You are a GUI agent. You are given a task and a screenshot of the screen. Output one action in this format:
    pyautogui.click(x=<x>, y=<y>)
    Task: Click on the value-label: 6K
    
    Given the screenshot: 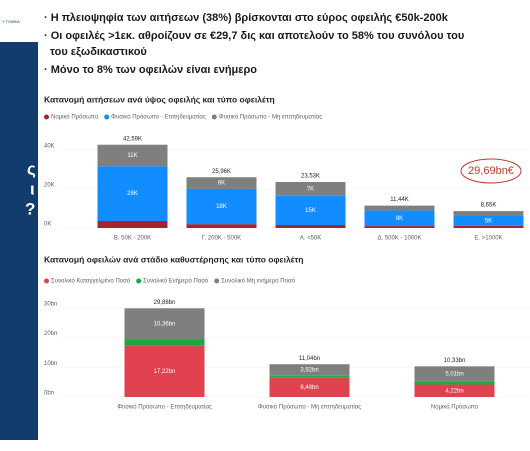 What is the action you would take?
    pyautogui.click(x=221, y=184)
    